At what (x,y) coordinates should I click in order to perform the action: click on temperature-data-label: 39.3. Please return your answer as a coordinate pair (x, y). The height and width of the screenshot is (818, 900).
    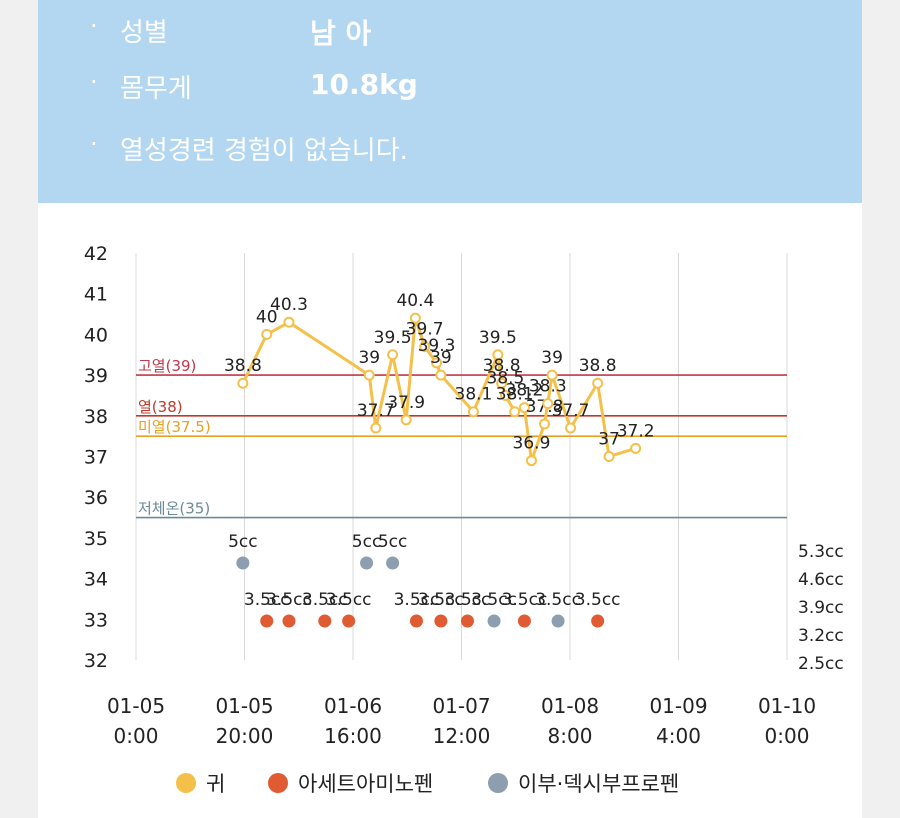
    Looking at the image, I should click on (437, 346).